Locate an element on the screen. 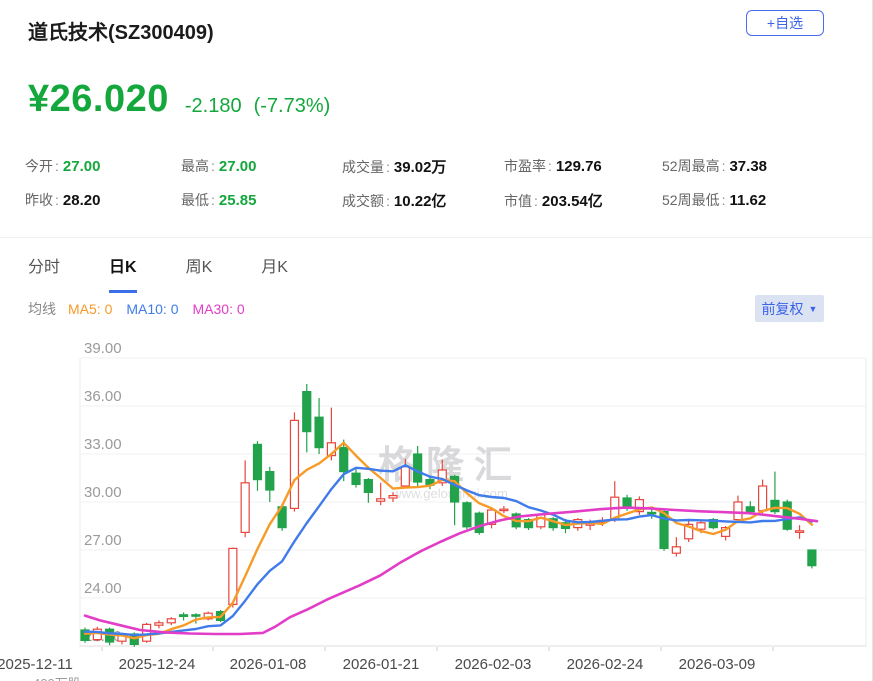 The width and height of the screenshot is (873, 681). stat-item: 成交量:39.02万 is located at coordinates (423, 166).